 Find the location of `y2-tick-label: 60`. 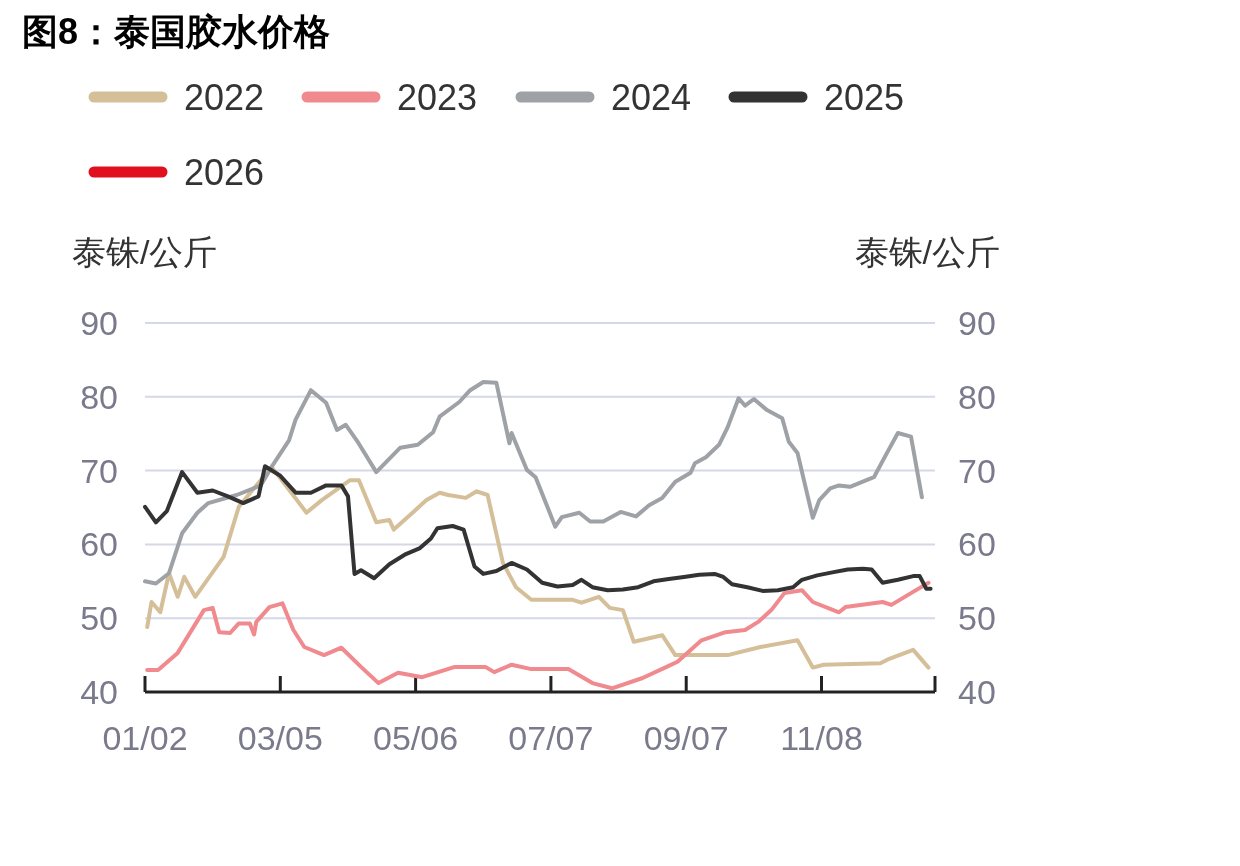

y2-tick-label: 60 is located at coordinates (977, 544).